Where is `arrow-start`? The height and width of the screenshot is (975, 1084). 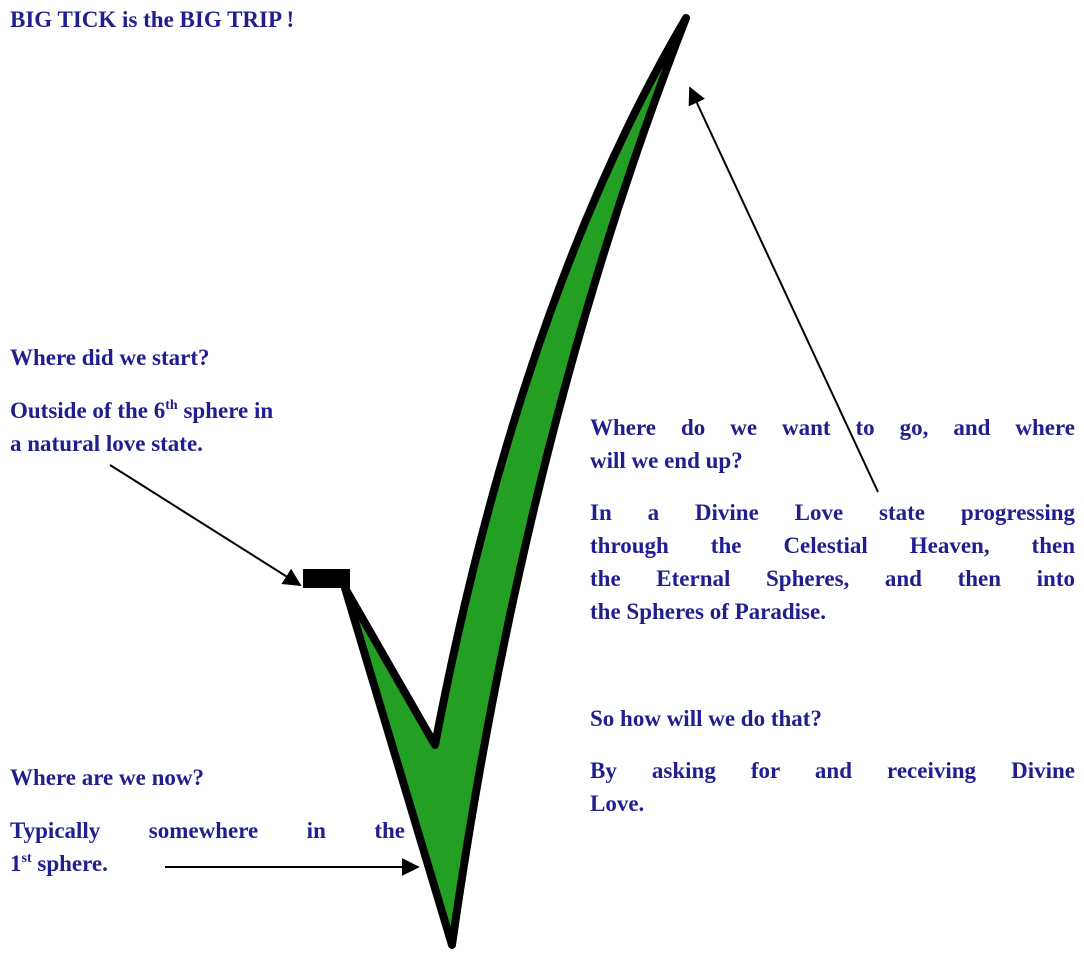 arrow-start is located at coordinates (205, 525).